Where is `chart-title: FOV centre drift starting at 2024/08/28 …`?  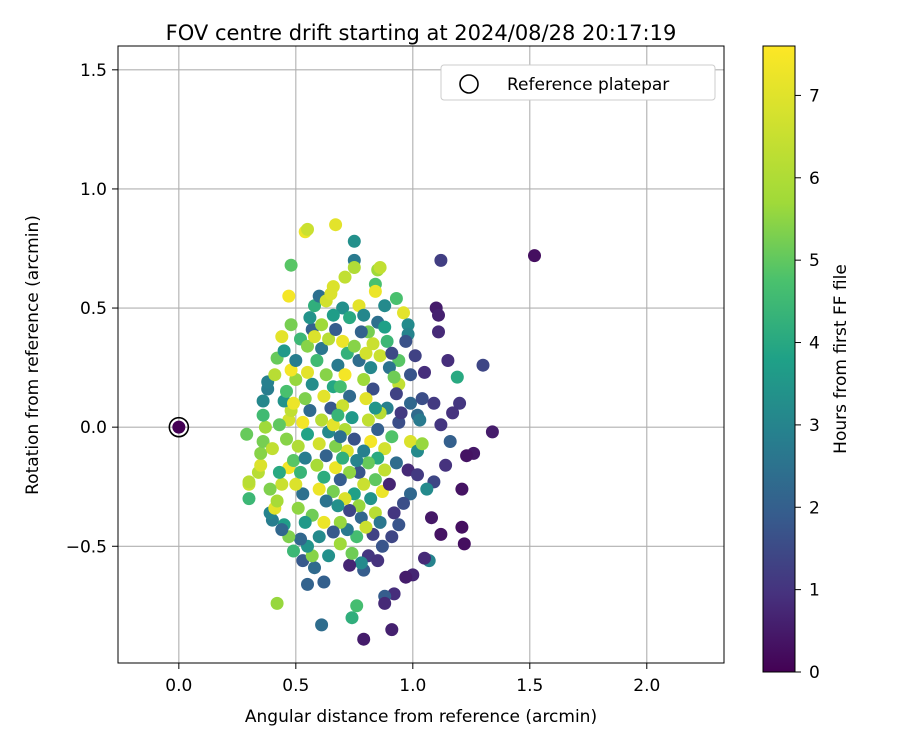 chart-title: FOV centre drift starting at 2024/08/28 … is located at coordinates (421, 33).